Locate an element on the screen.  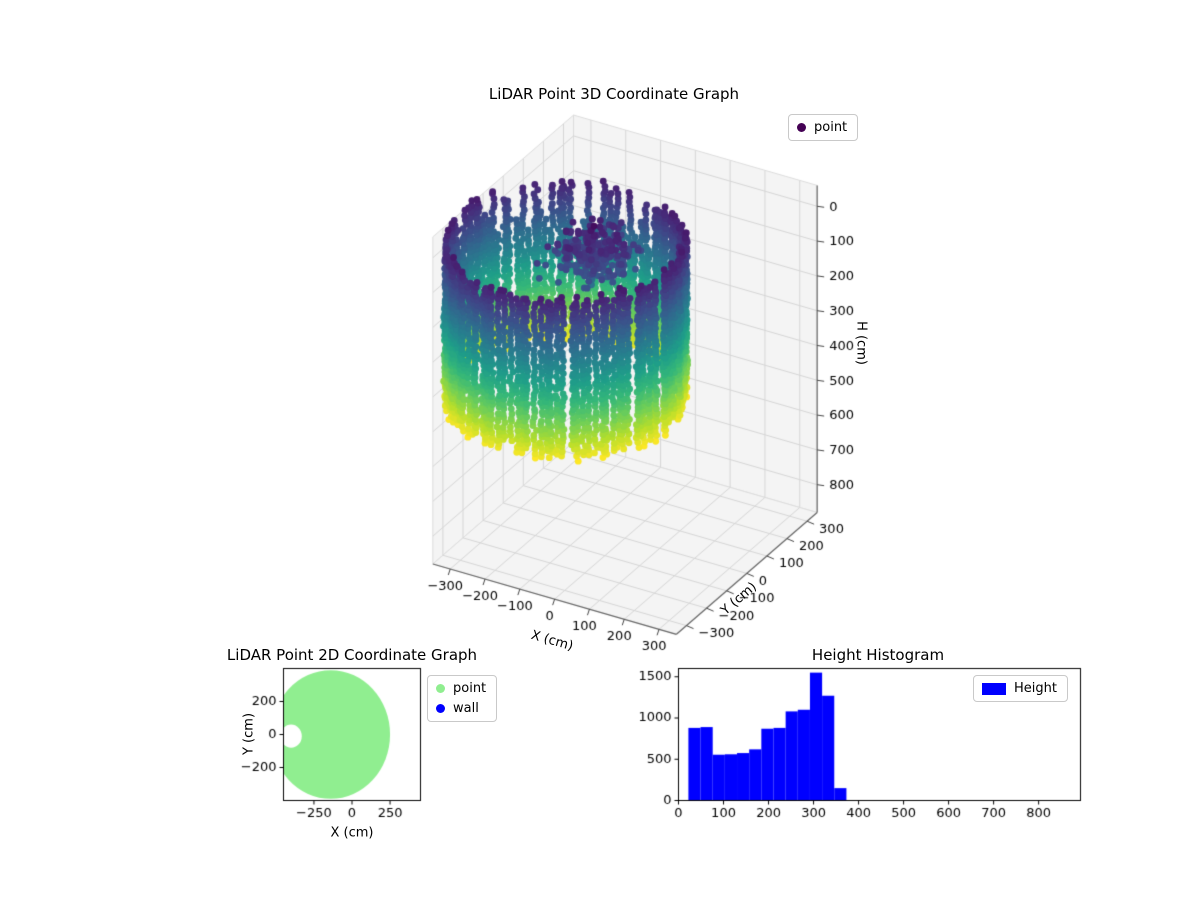
hist-legend: Height is located at coordinates (1020, 688).